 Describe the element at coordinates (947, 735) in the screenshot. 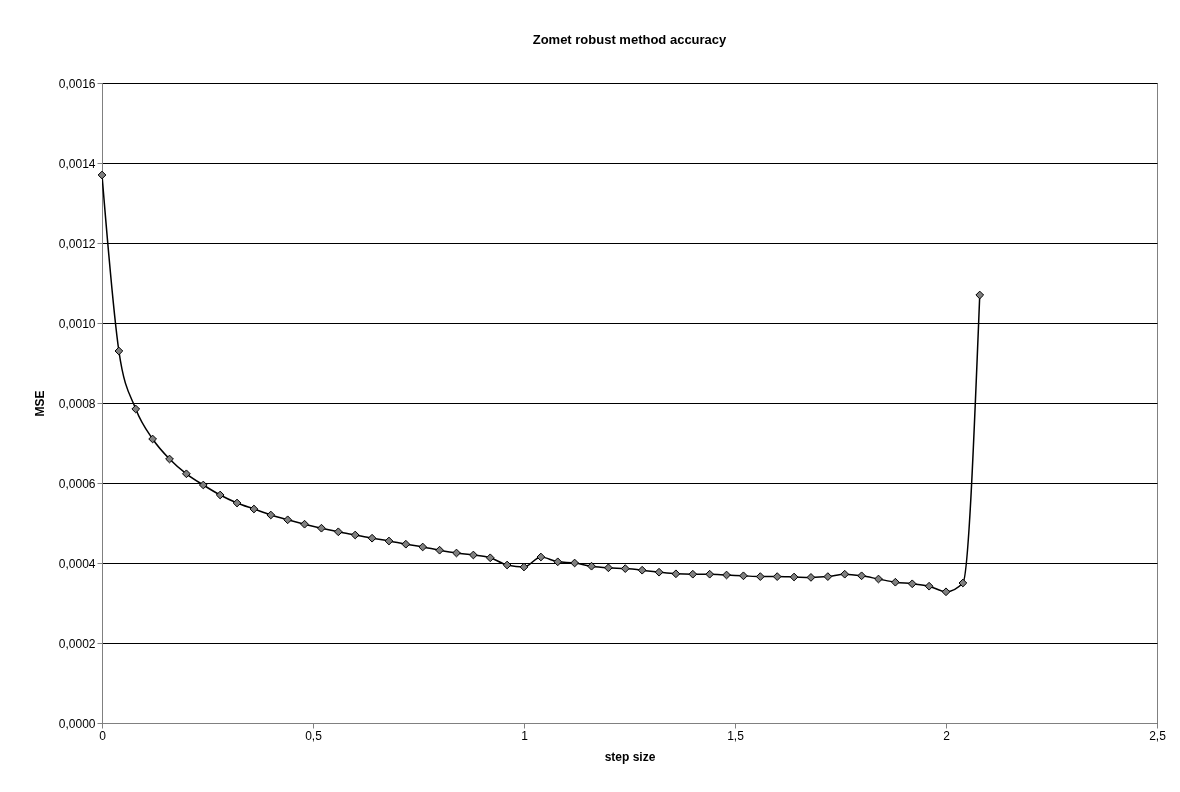

I see `x-tick-label: 2` at that location.